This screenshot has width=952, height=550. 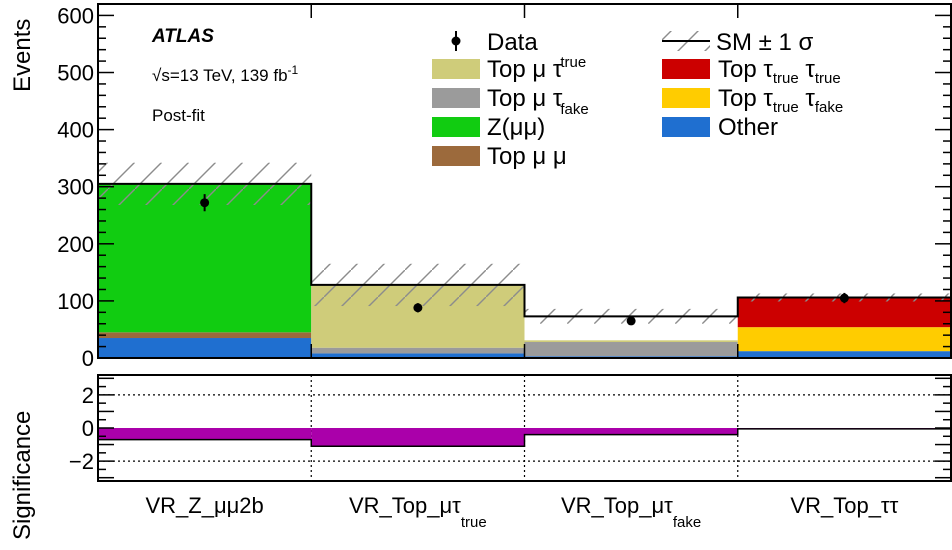 What do you see at coordinates (418, 512) in the screenshot?
I see `x-category-label: VR_Top_μτtrue` at bounding box center [418, 512].